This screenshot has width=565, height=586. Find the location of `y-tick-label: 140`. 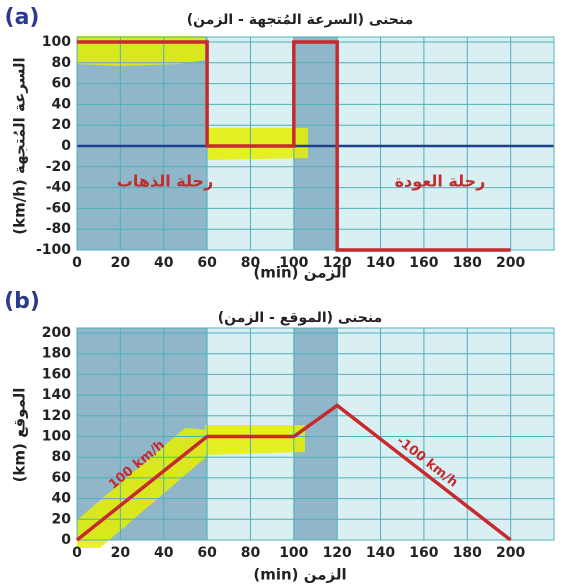

y-tick-label: 140 is located at coordinates (56, 395).